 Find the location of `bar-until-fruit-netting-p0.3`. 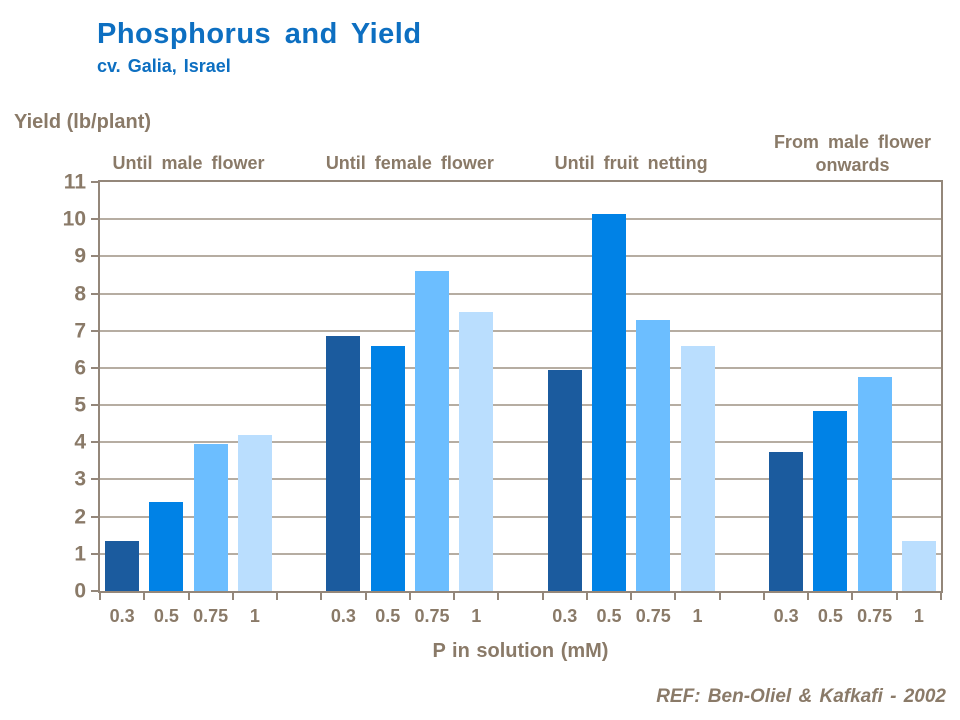

bar-until-fruit-netting-p0.3 is located at coordinates (564, 480).